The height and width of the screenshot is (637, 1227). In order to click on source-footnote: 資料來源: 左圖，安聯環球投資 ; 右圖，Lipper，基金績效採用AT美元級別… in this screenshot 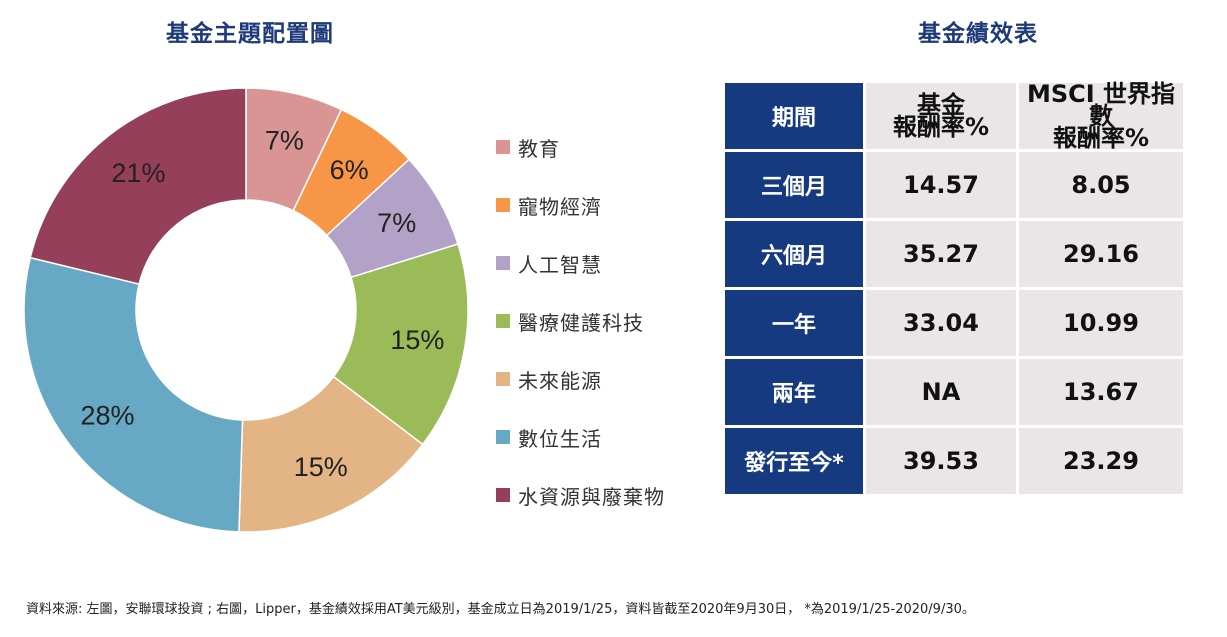, I will do `click(500, 609)`.